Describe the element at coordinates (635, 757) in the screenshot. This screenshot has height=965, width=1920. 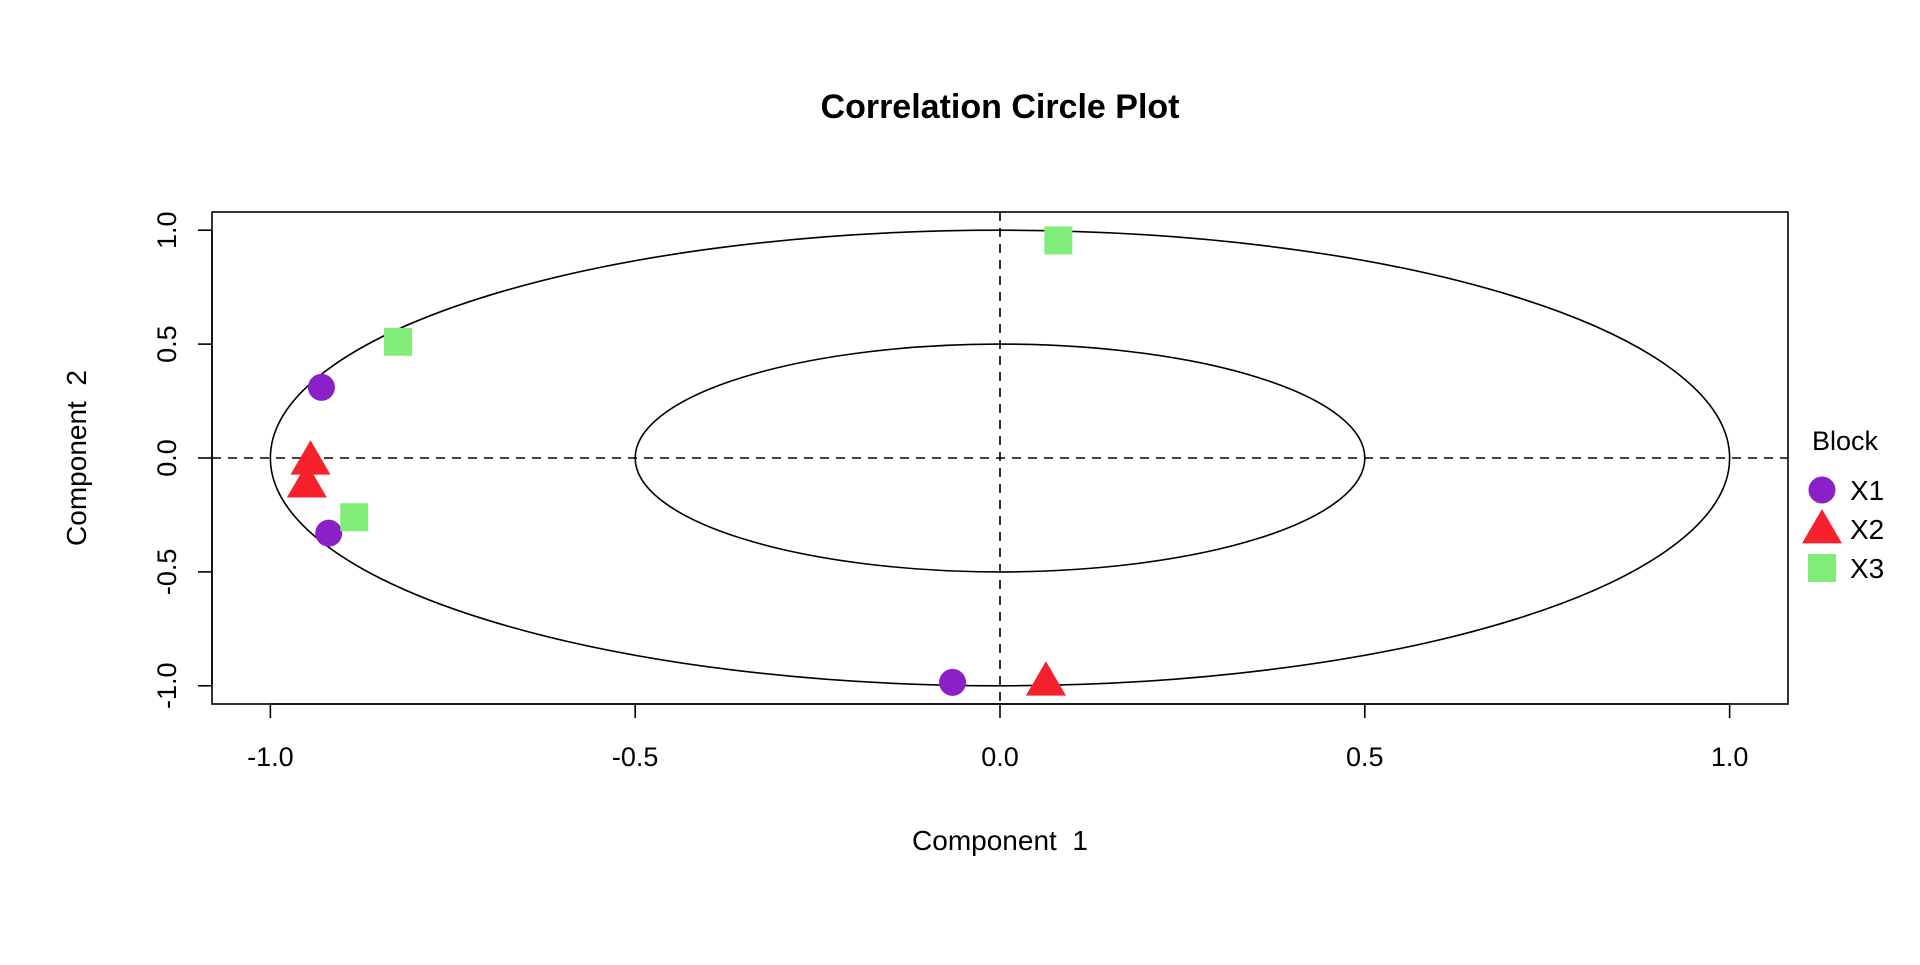
I see `x-tick-label: -0.5` at that location.